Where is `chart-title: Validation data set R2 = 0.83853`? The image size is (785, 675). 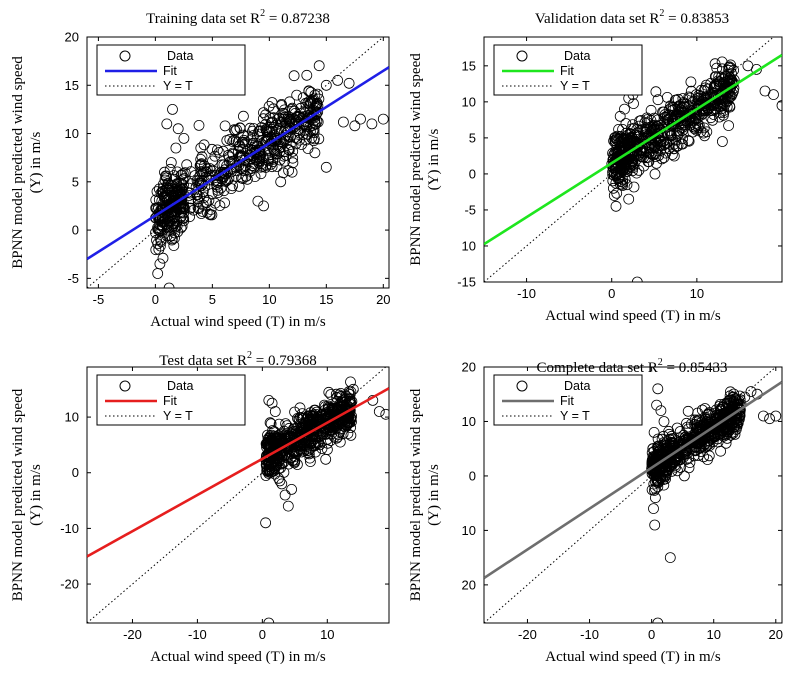 chart-title: Validation data set R2 = 0.83853 is located at coordinates (632, 17).